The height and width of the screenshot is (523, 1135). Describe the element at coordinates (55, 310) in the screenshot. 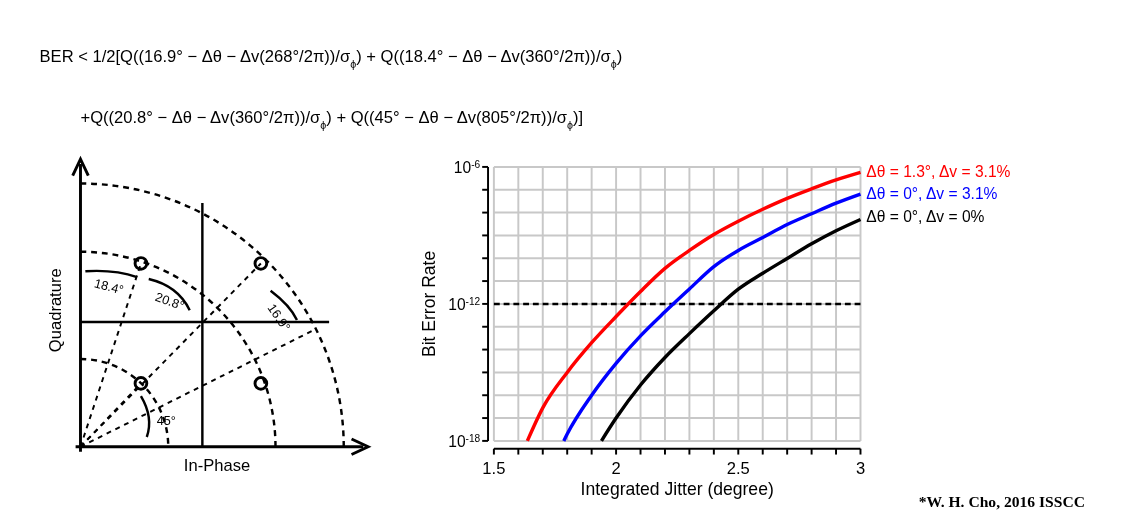

I see `text: Quadrature` at that location.